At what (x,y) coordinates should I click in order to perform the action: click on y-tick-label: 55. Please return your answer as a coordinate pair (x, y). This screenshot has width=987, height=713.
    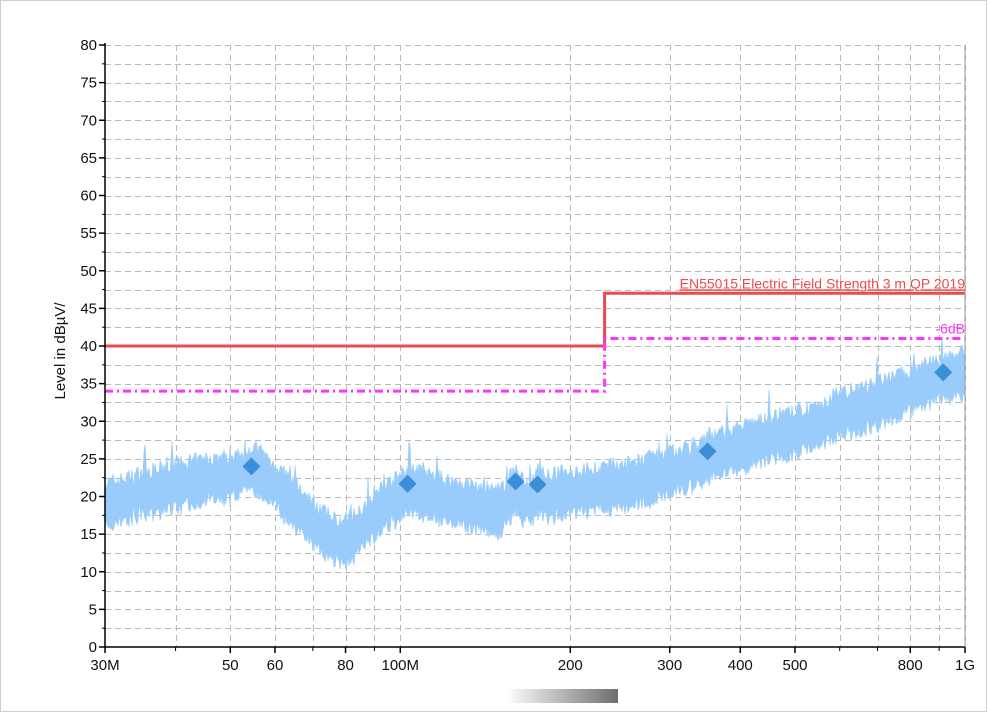
    Looking at the image, I should click on (88, 233).